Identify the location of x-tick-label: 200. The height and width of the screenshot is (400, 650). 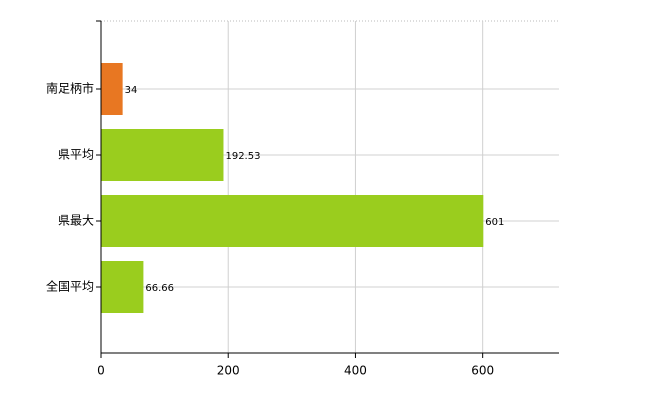
(228, 371).